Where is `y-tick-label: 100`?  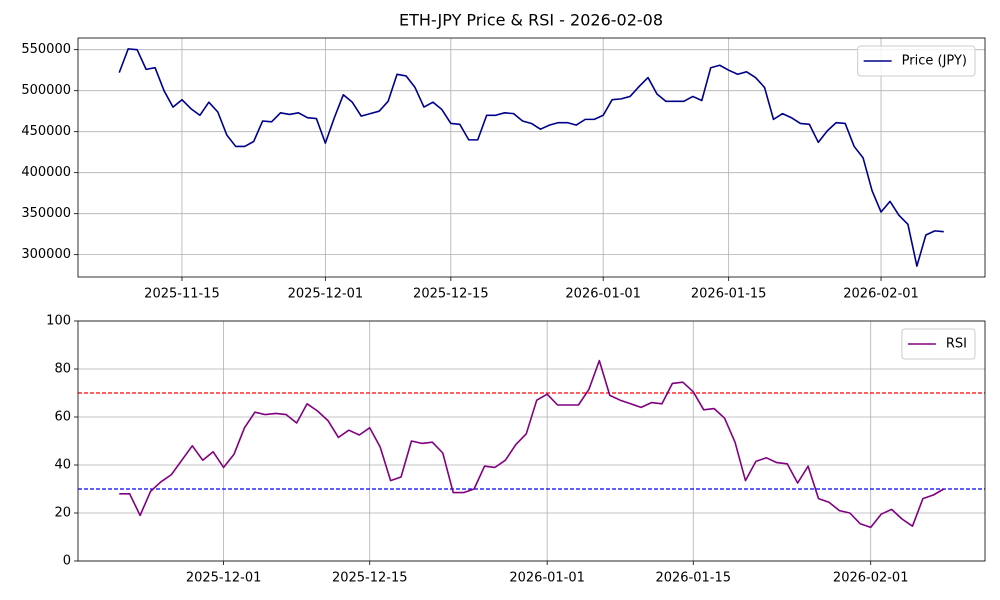
y-tick-label: 100 is located at coordinates (58, 321).